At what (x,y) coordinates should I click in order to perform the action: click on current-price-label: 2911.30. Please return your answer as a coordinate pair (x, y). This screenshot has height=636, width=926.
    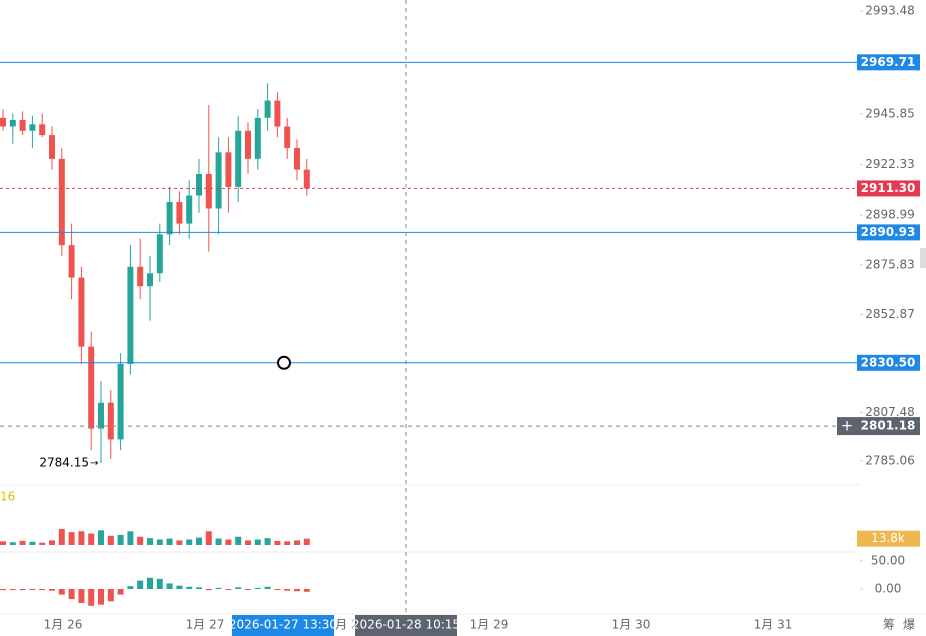
    Looking at the image, I should click on (888, 188).